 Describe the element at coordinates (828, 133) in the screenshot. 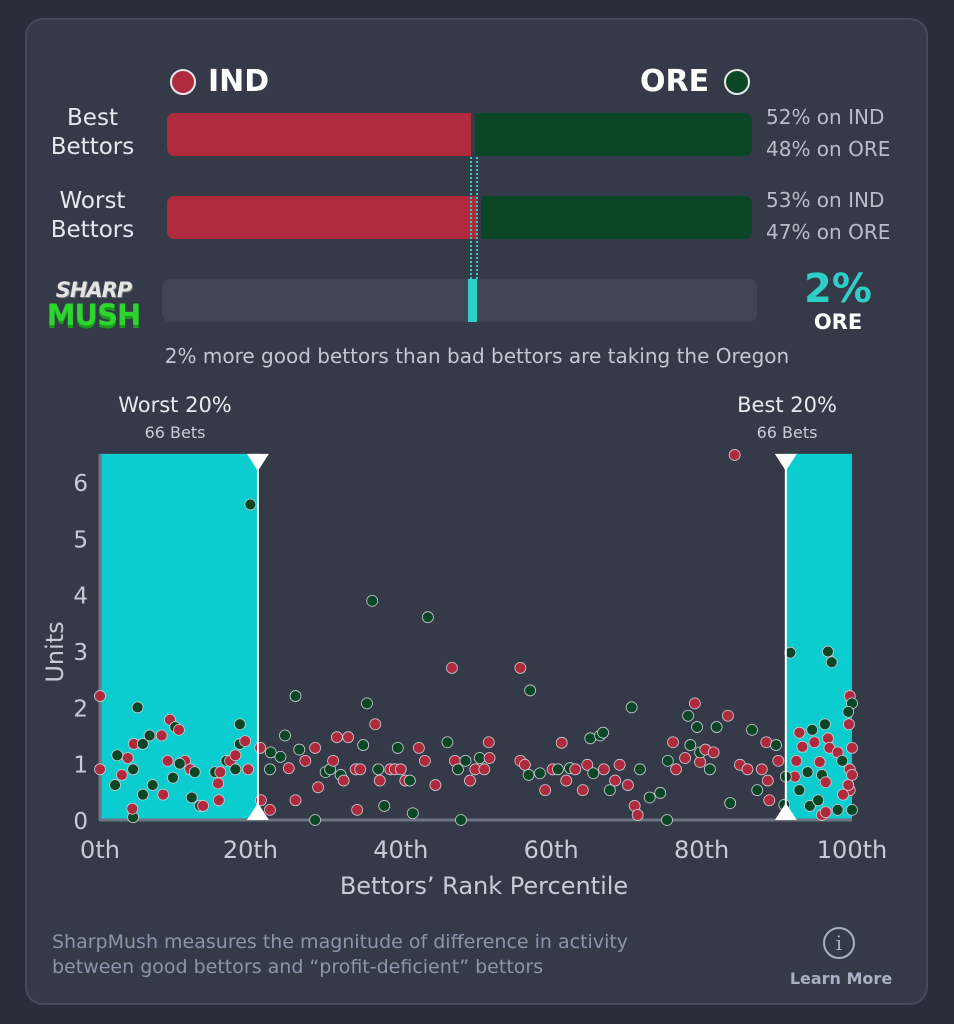

I see `best-bettors-pcts: 52% on IND 48% on ORE` at that location.